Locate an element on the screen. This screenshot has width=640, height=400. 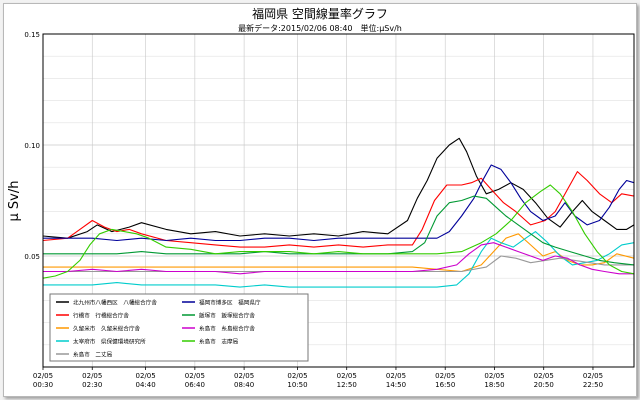
x-tick-time: 22:50 is located at coordinates (593, 385).